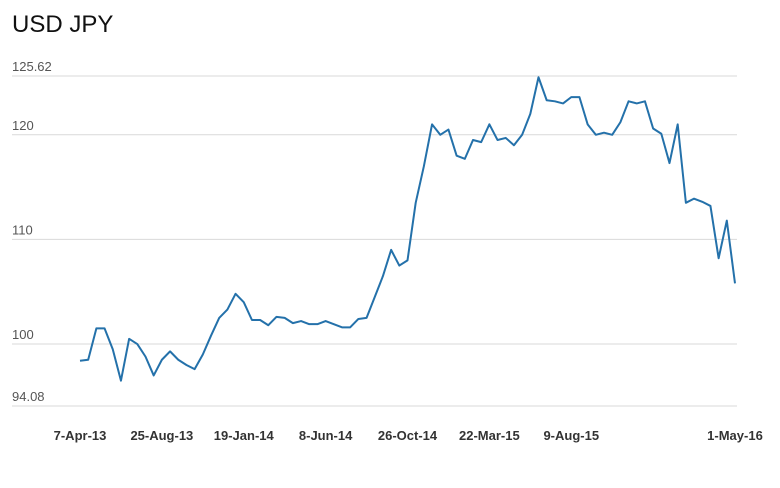  What do you see at coordinates (80, 435) in the screenshot?
I see `x-tick-label: 7-Apr-13` at bounding box center [80, 435].